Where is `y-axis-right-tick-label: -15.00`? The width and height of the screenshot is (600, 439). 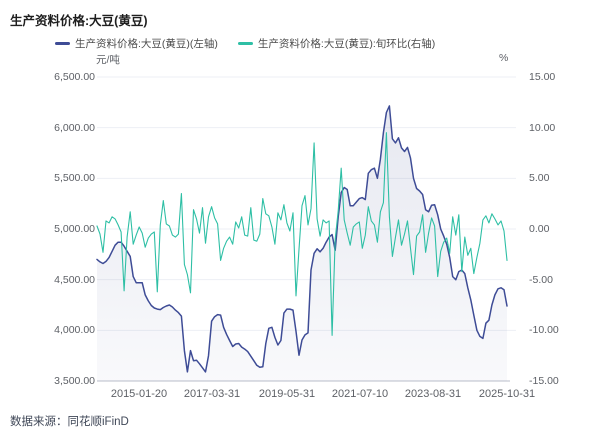
y-axis-right-tick-label: -15.00 is located at coordinates (544, 381).